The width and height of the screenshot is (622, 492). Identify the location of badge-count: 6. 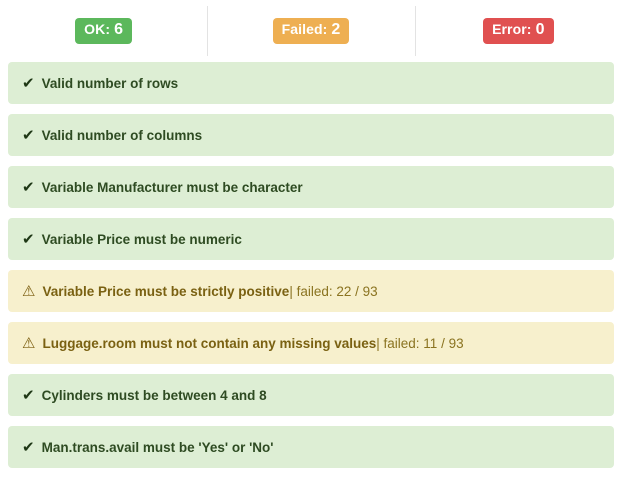
(119, 30).